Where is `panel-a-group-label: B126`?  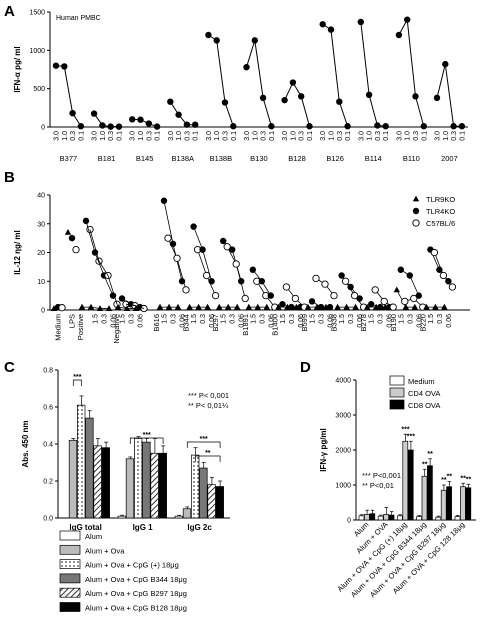 panel-a-group-label: B126 is located at coordinates (335, 158).